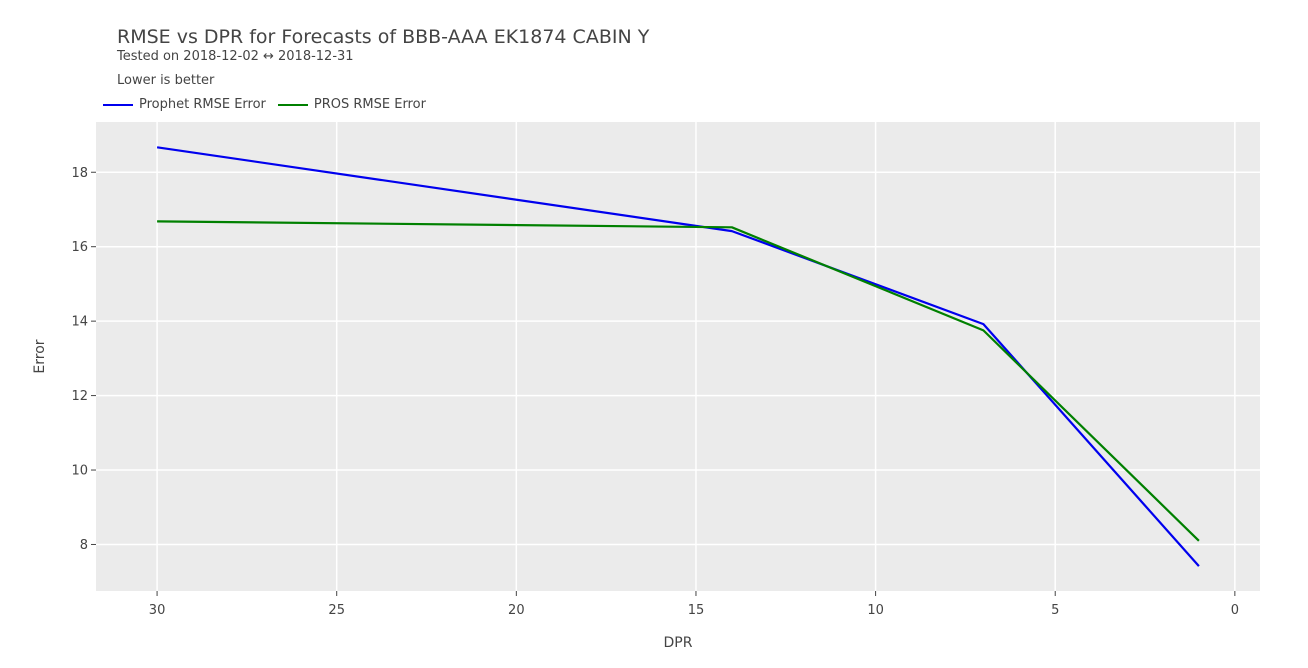 The width and height of the screenshot is (1308, 668). I want to click on legend-label-pros: PROS RMSE Error, so click(369, 104).